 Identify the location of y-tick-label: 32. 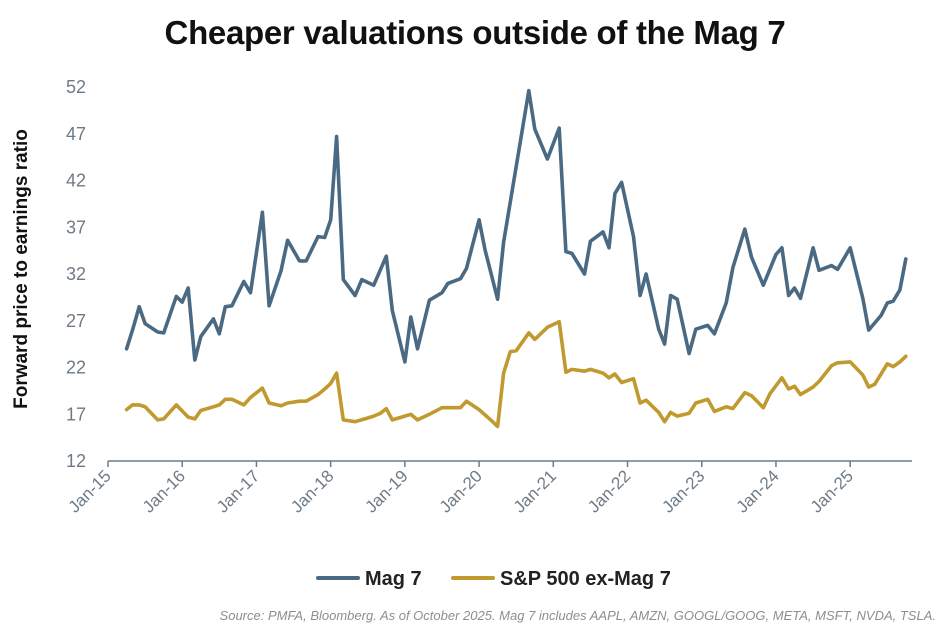
(76, 274).